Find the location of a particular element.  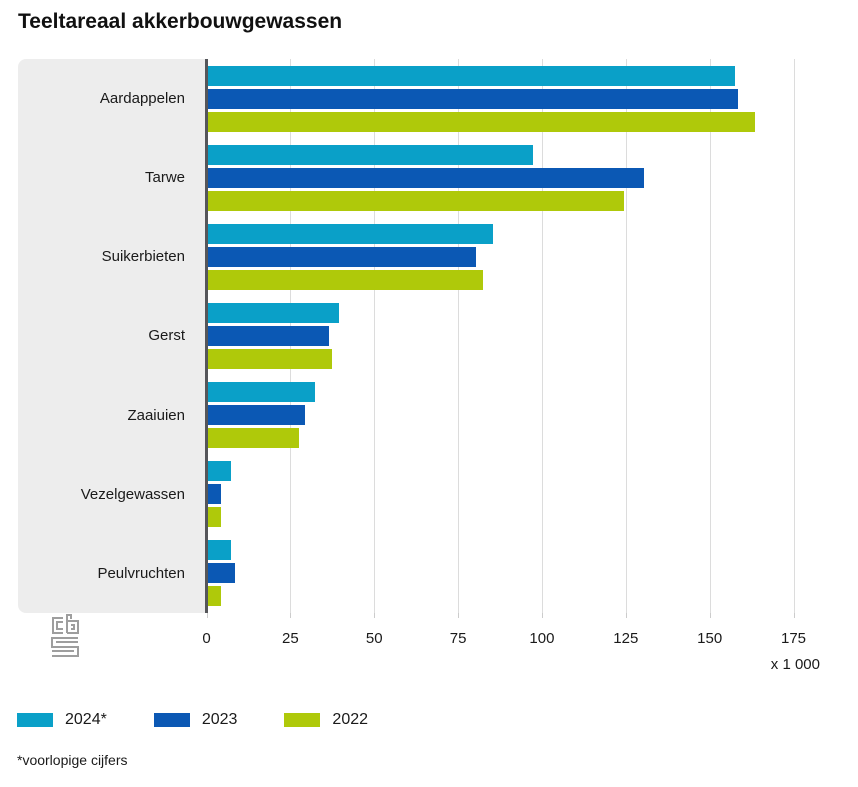

legend-item-2023: 2023 is located at coordinates (195, 720).